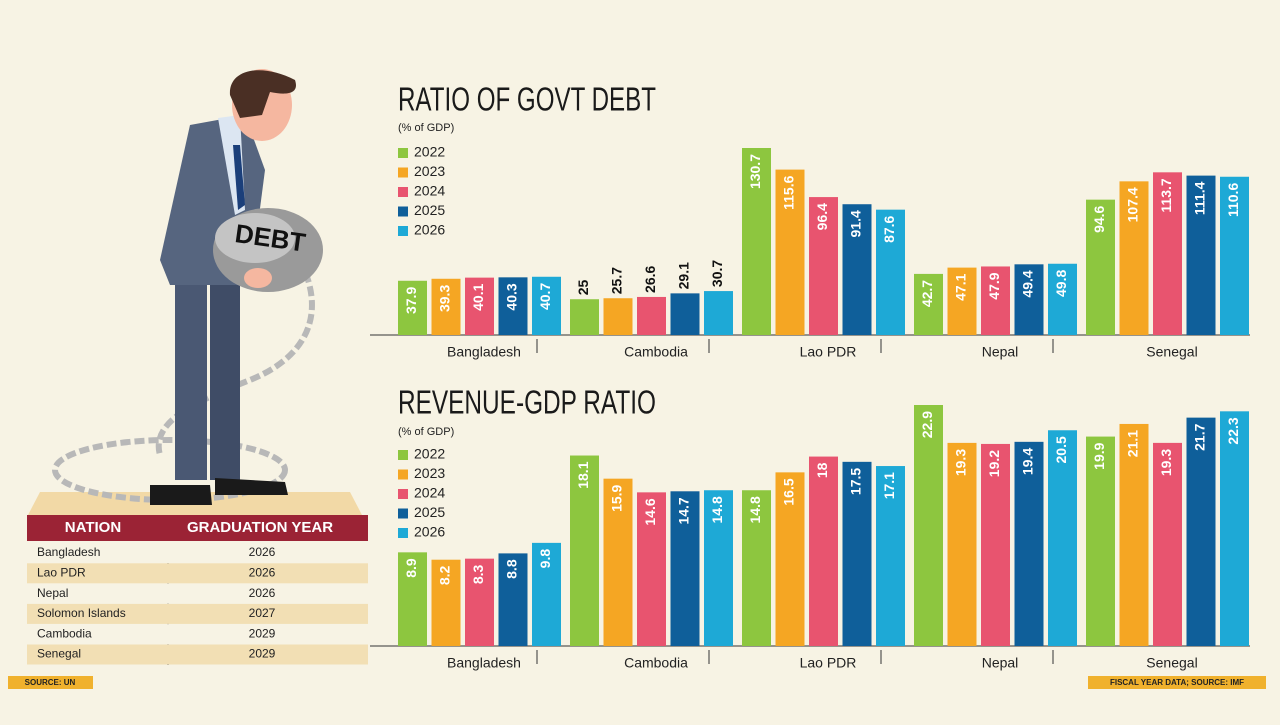  What do you see at coordinates (1028, 461) in the screenshot?
I see `data-label: 19.4` at bounding box center [1028, 461].